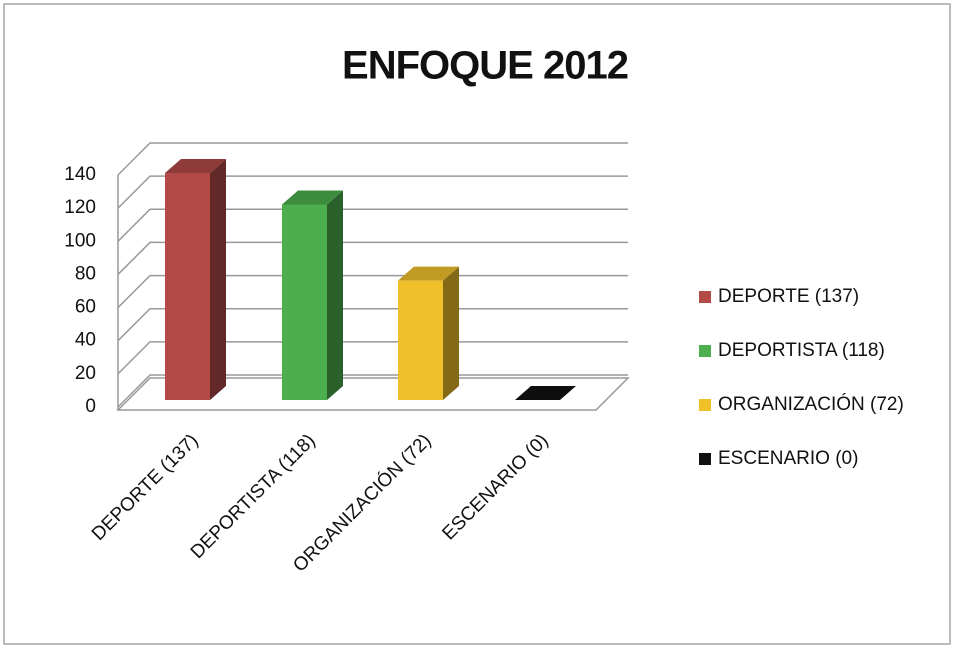  Describe the element at coordinates (85, 373) in the screenshot. I see `y-tick-label: 20` at that location.